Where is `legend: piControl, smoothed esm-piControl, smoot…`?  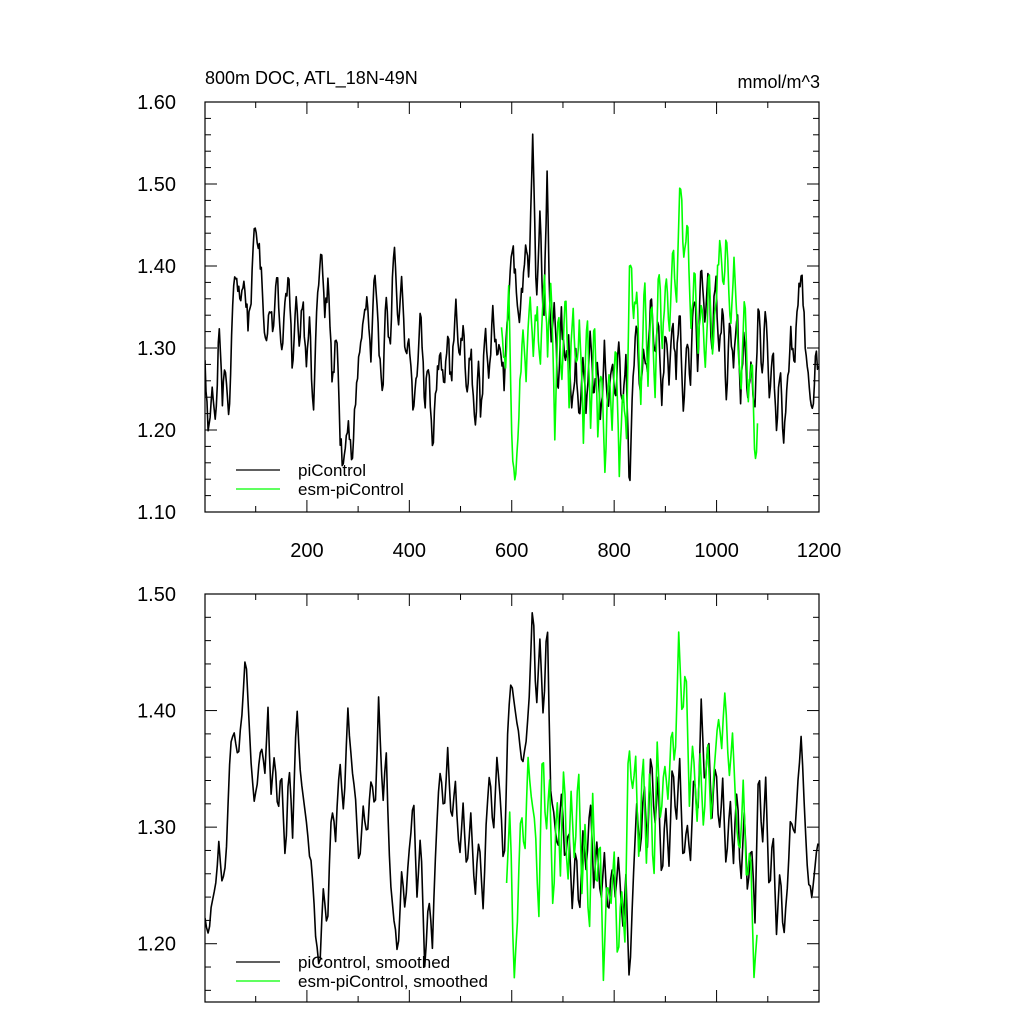 legend: piControl, smoothed esm-piControl, smoot… is located at coordinates (362, 972).